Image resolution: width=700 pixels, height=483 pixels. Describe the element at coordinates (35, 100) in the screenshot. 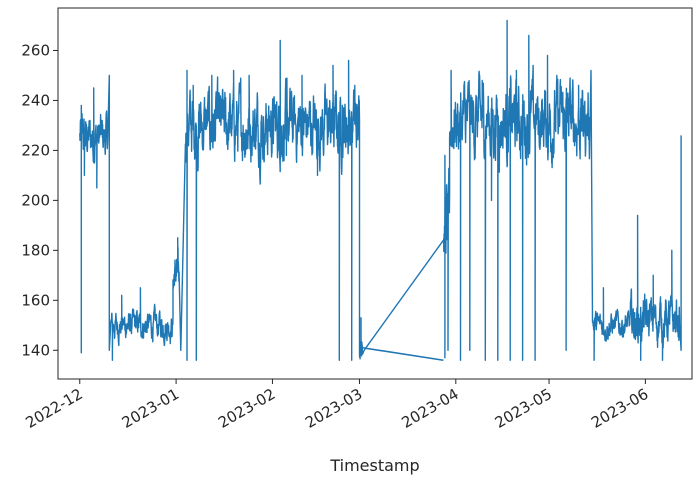

I see `y-tick-label: 240` at that location.